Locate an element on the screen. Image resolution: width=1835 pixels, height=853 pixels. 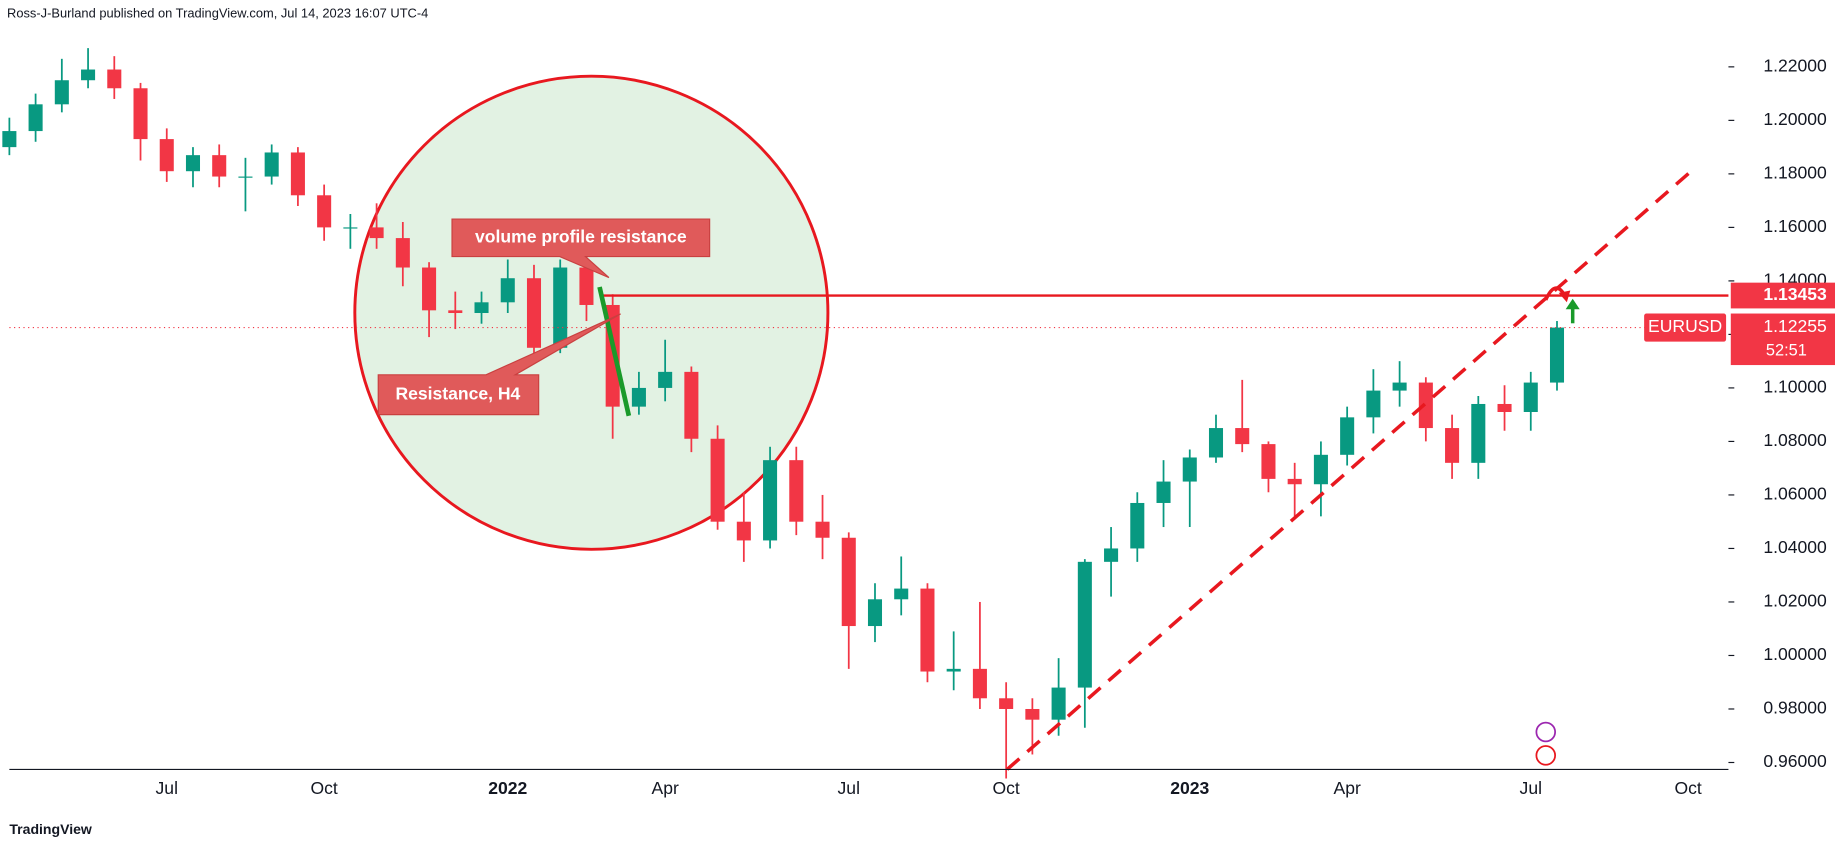
y-tick-label: 1.10000 is located at coordinates (1795, 387).